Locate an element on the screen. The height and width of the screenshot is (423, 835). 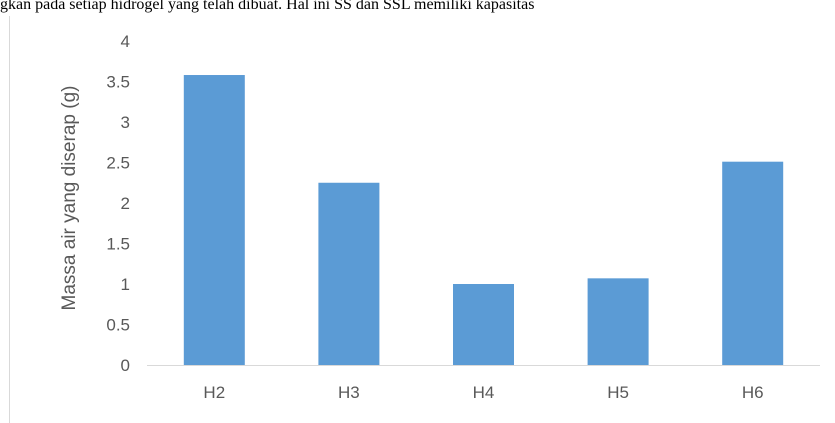
y-tick-label: 1.5 is located at coordinates (118, 244).